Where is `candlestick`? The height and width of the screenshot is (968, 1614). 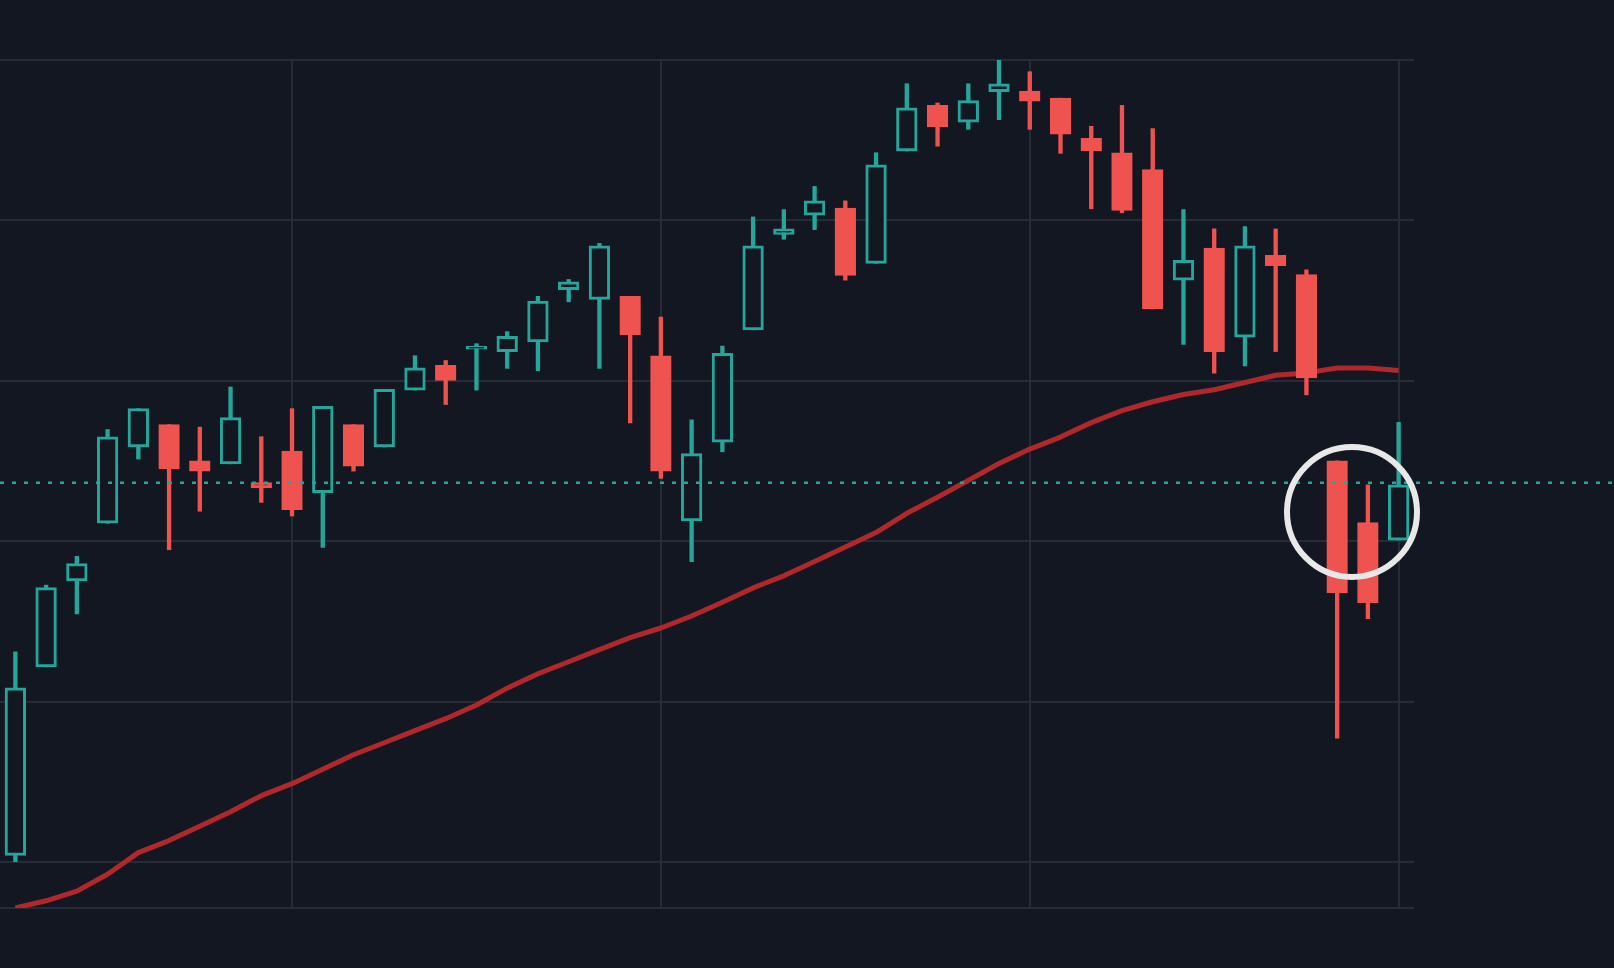
candlestick is located at coordinates (1183, 277).